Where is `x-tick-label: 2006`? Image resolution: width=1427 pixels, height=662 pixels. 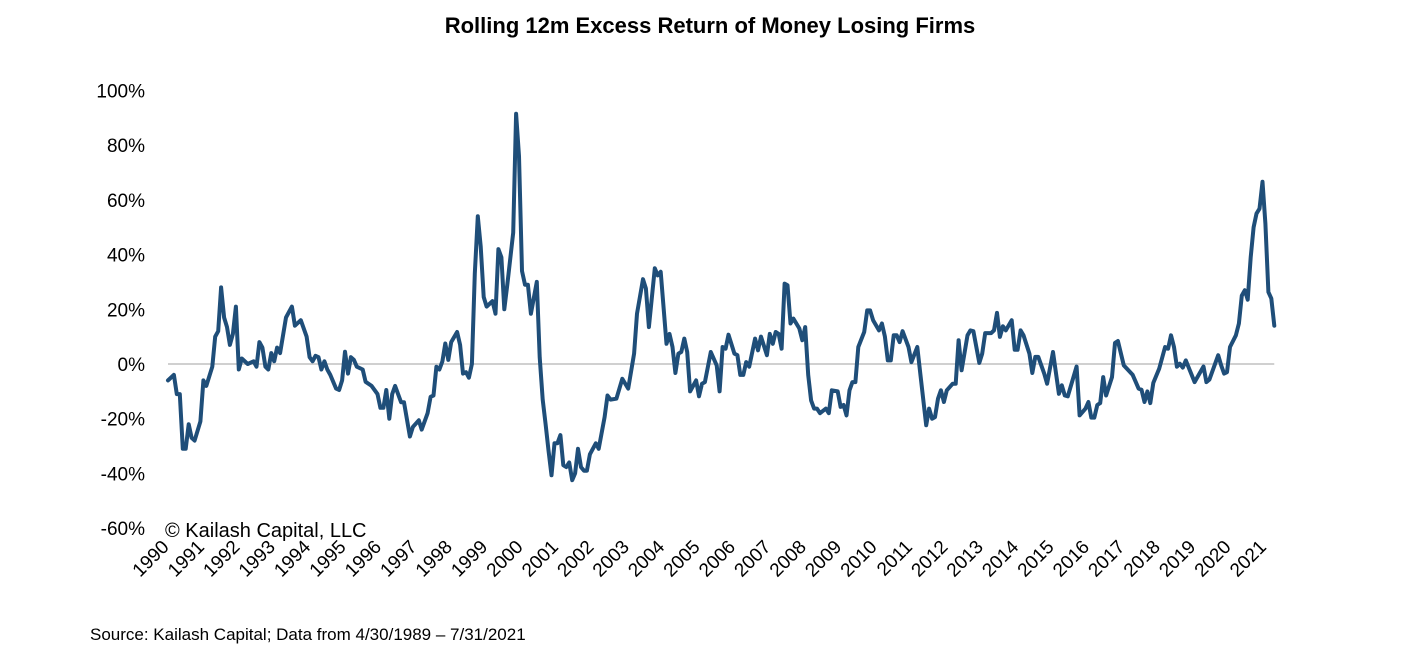 x-tick-label: 2006 is located at coordinates (717, 559).